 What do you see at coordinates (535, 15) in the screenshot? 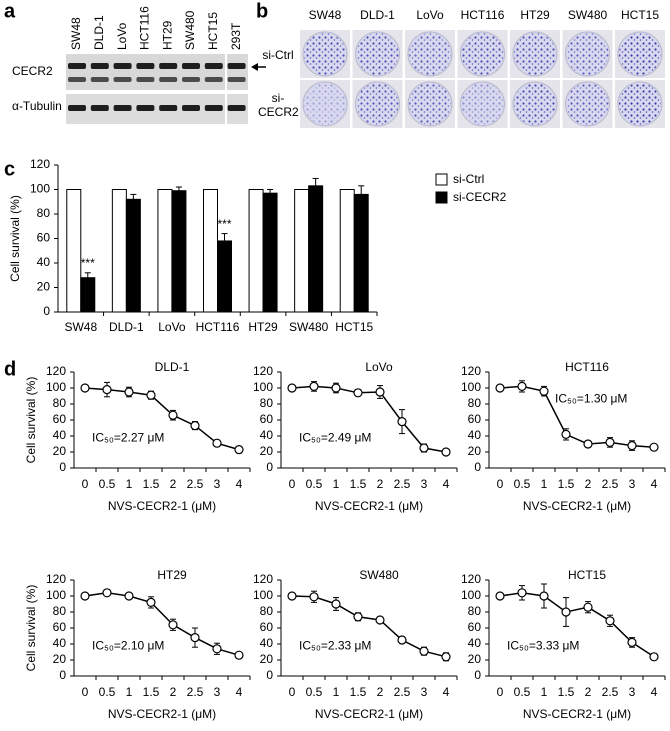
I see `colony-column-label: HT29` at bounding box center [535, 15].